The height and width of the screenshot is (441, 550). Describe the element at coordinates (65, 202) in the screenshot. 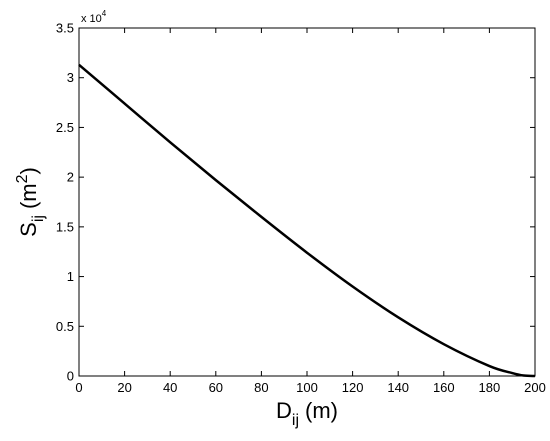

I see `y-tick-labels: 0 0.5 1 1.5 2 2.5 3 3.5` at that location.